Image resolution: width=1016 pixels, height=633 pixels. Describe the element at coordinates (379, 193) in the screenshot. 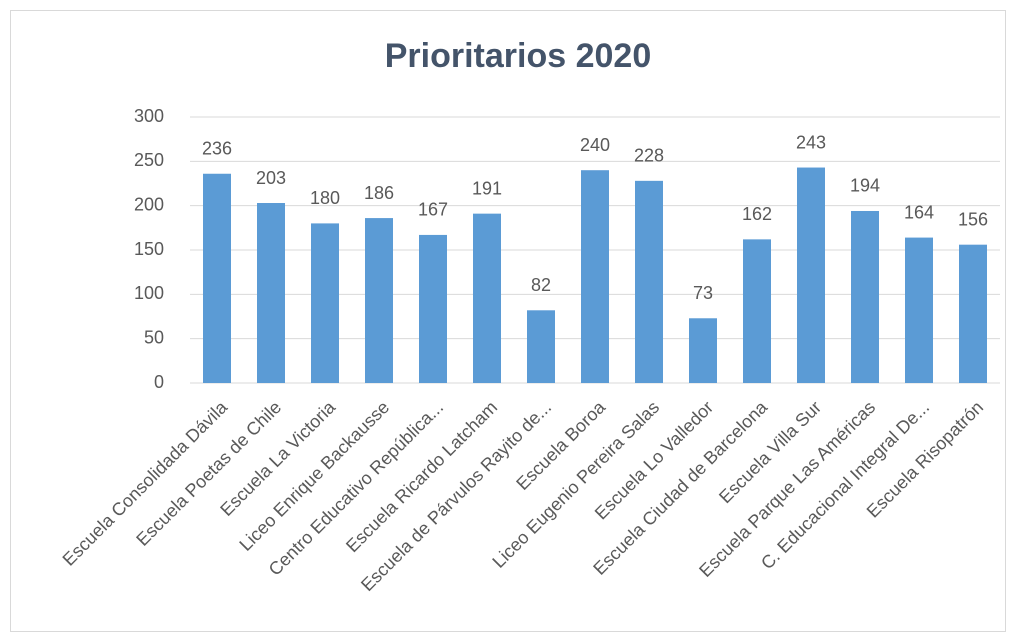

I see `data-label: 186` at that location.